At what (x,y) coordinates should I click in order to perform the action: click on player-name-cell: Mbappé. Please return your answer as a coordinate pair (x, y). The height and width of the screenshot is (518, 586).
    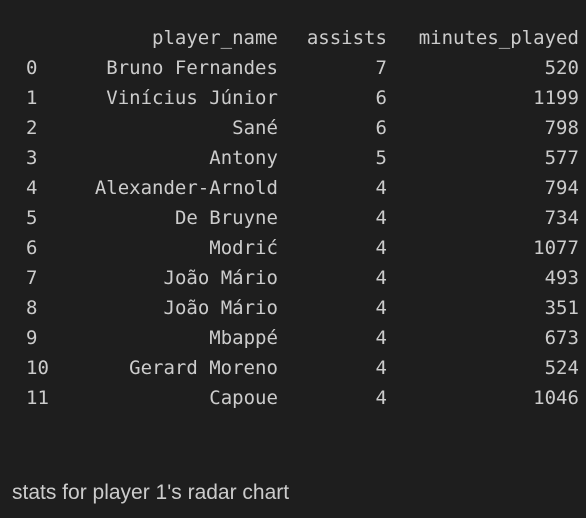
    Looking at the image, I should click on (243, 338).